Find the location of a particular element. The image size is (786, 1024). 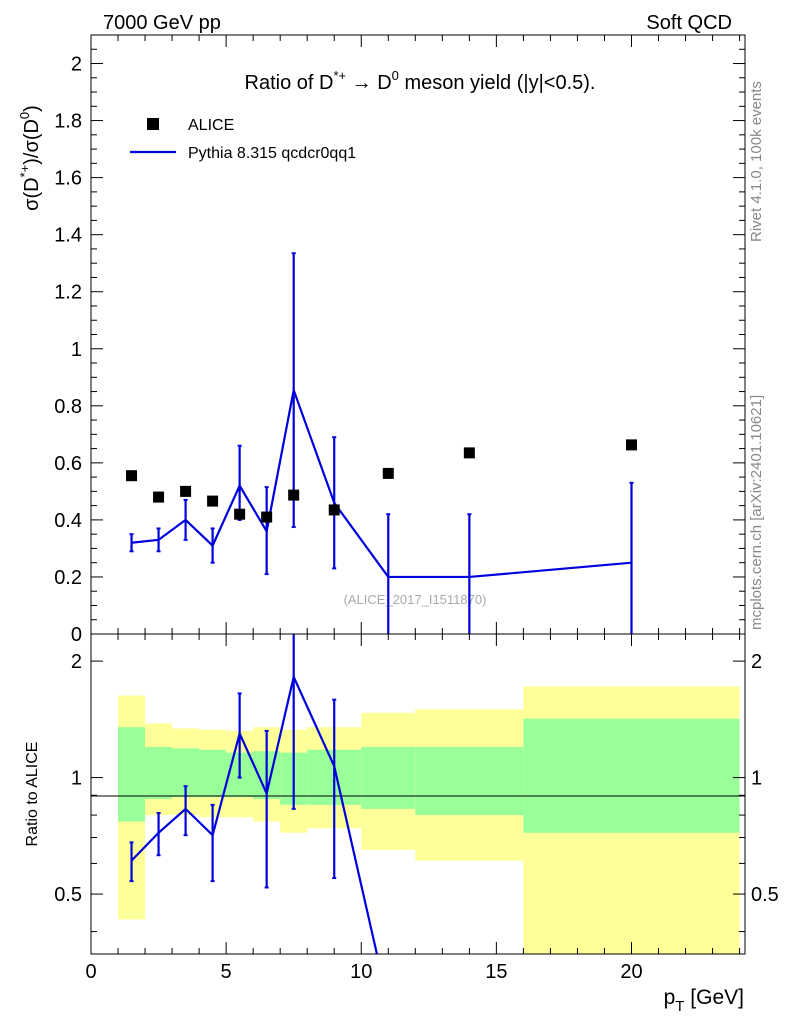

main-y-tick-label: 1.2 is located at coordinates (68, 293).